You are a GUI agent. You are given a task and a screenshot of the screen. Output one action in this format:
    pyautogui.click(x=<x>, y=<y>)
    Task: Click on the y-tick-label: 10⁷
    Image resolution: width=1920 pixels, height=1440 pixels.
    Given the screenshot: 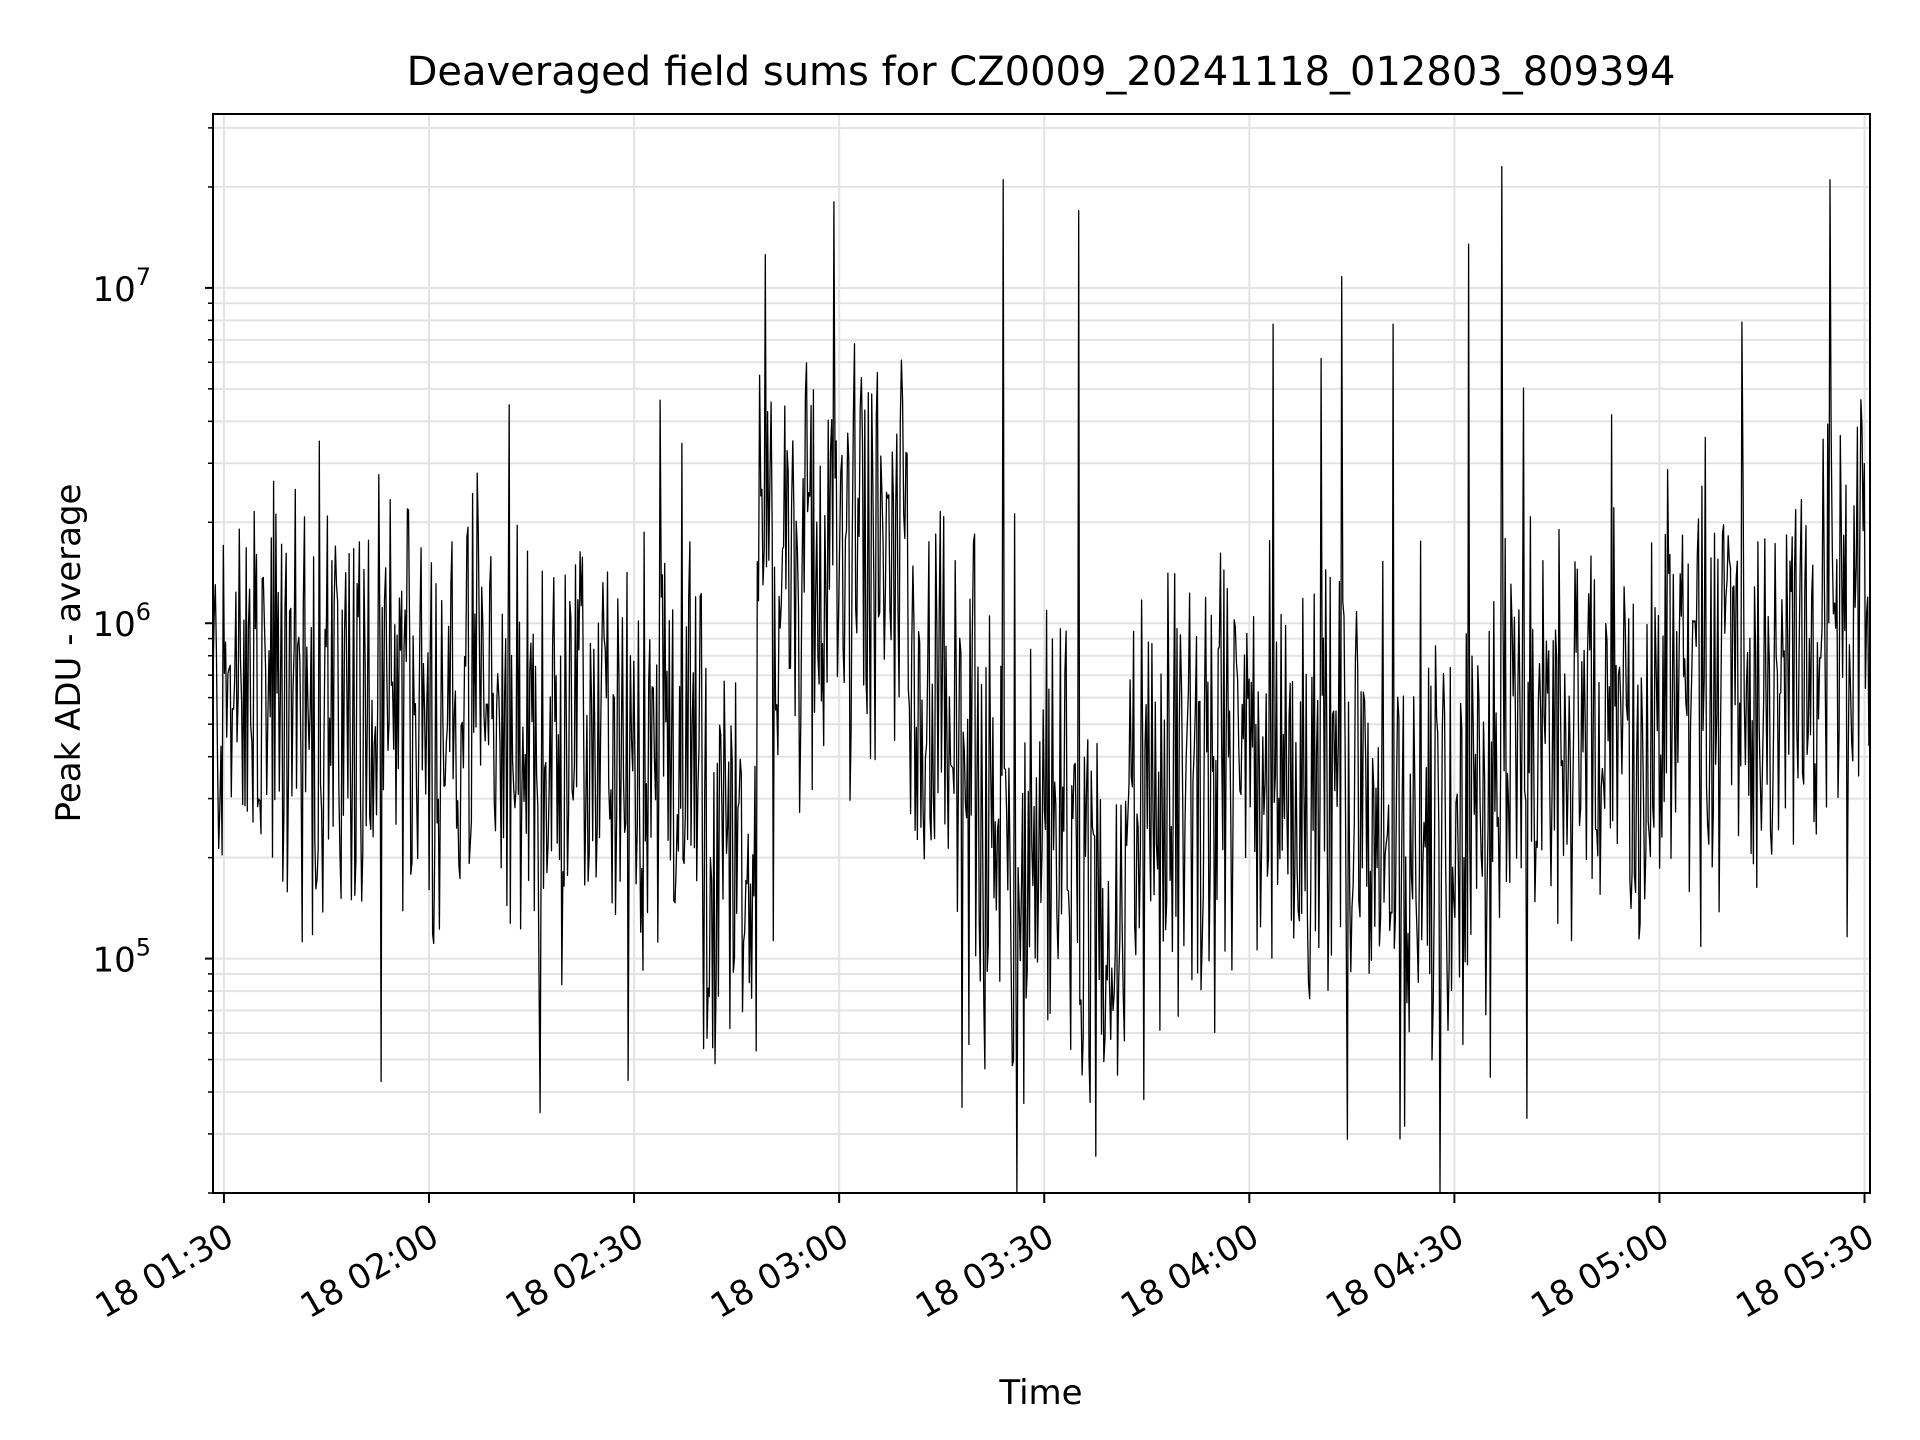 What is the action you would take?
    pyautogui.click(x=121, y=286)
    